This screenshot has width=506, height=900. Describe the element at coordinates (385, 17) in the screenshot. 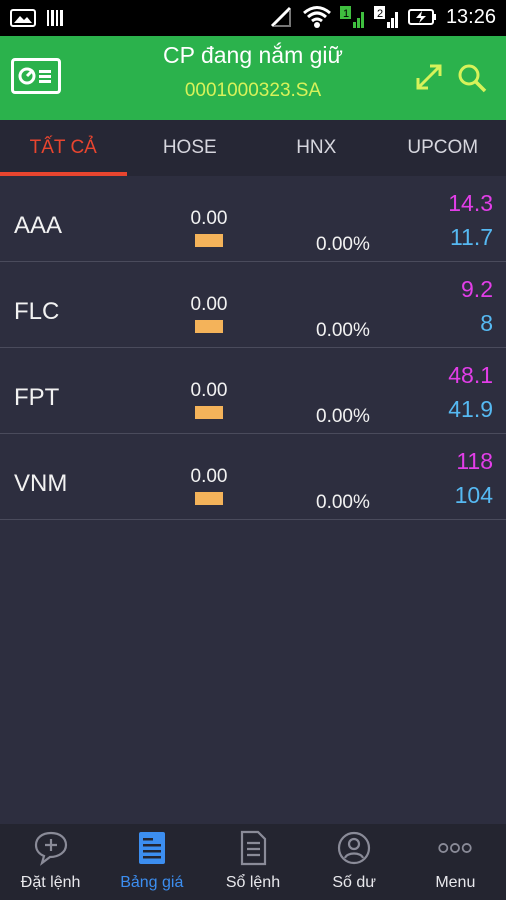

I see `sim2-signal-icon: 2` at that location.